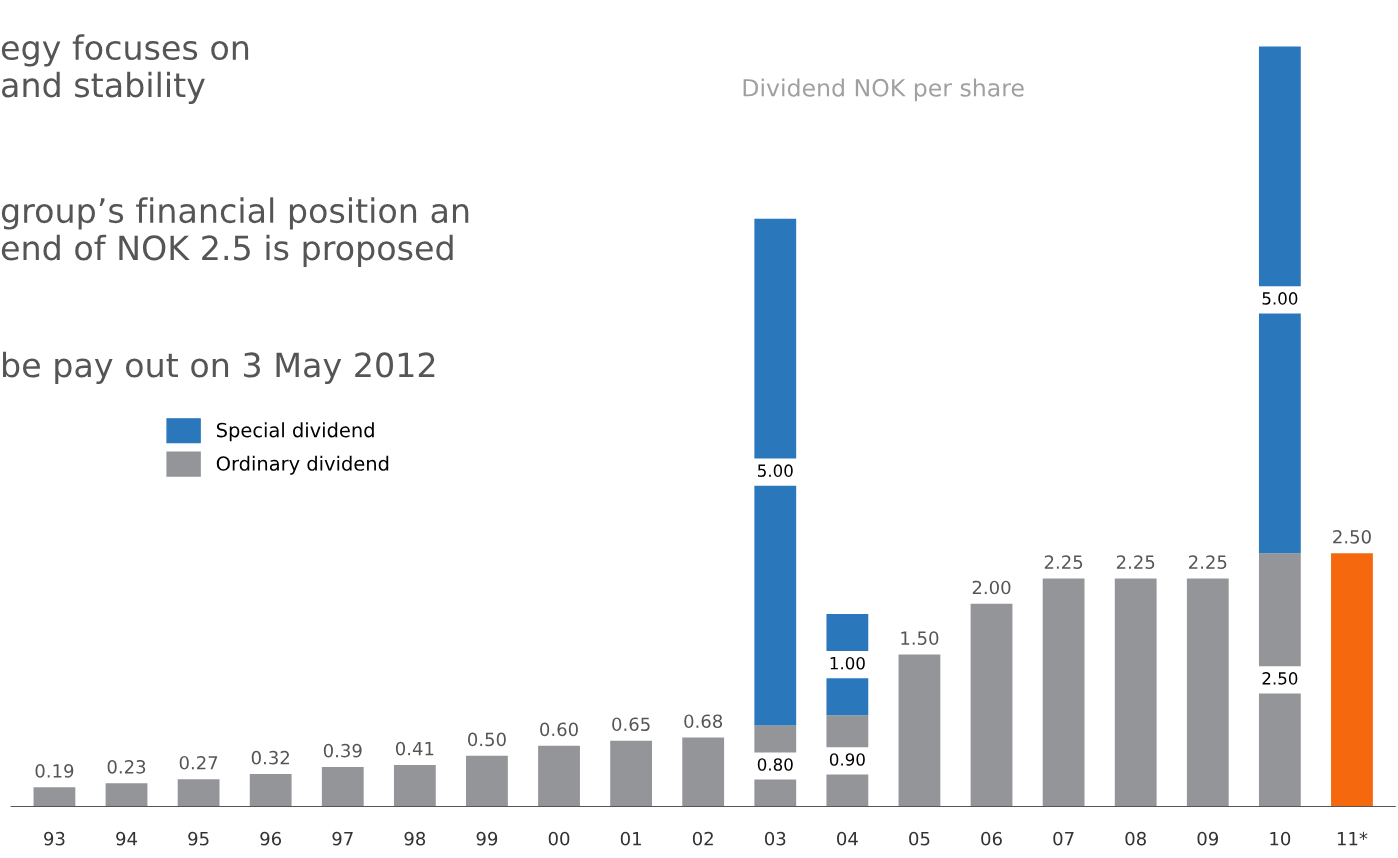 The image size is (1398, 858). I want to click on x-tick-label: 08, so click(1135, 838).